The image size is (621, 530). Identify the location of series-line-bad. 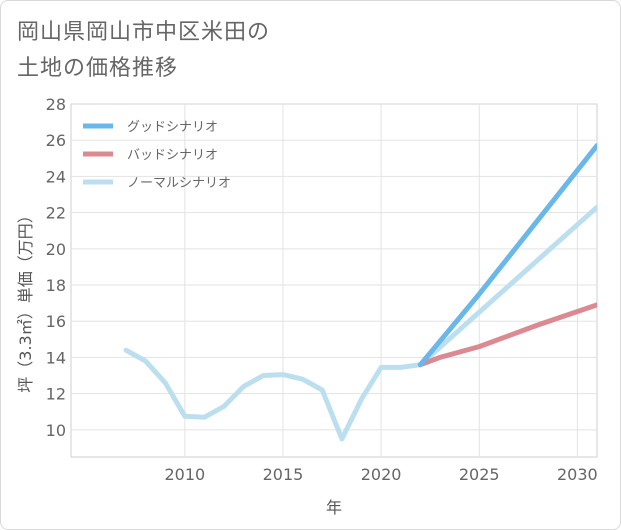
(507, 335).